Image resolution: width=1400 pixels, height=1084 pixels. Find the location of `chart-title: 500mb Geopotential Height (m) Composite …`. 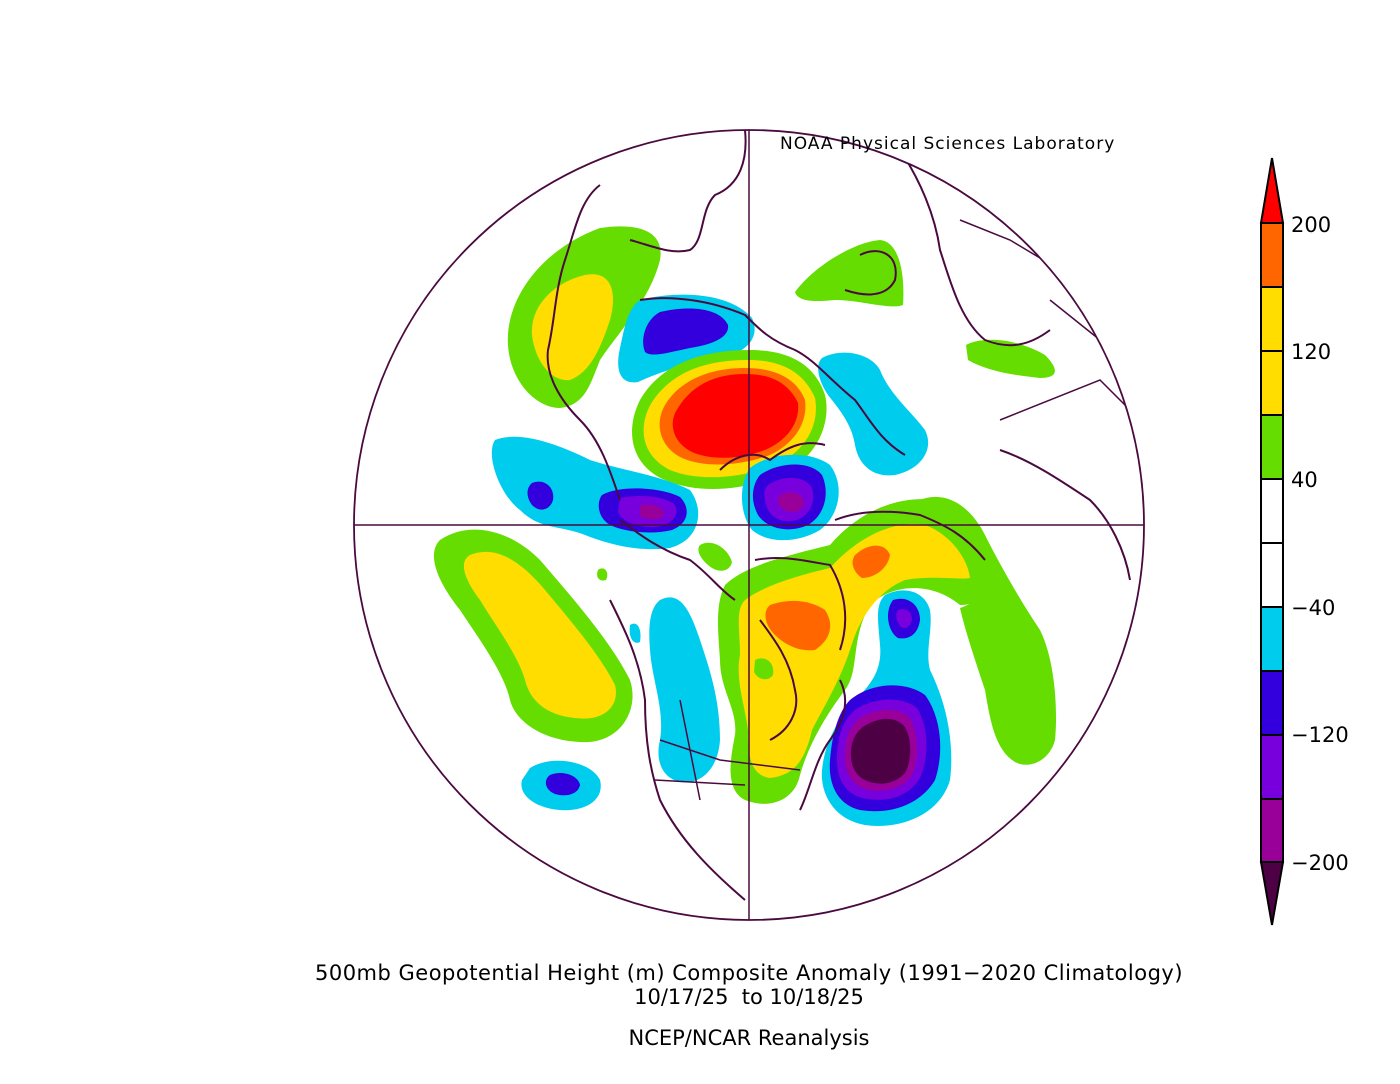

chart-title: 500mb Geopotential Height (m) Composite … is located at coordinates (749, 973).